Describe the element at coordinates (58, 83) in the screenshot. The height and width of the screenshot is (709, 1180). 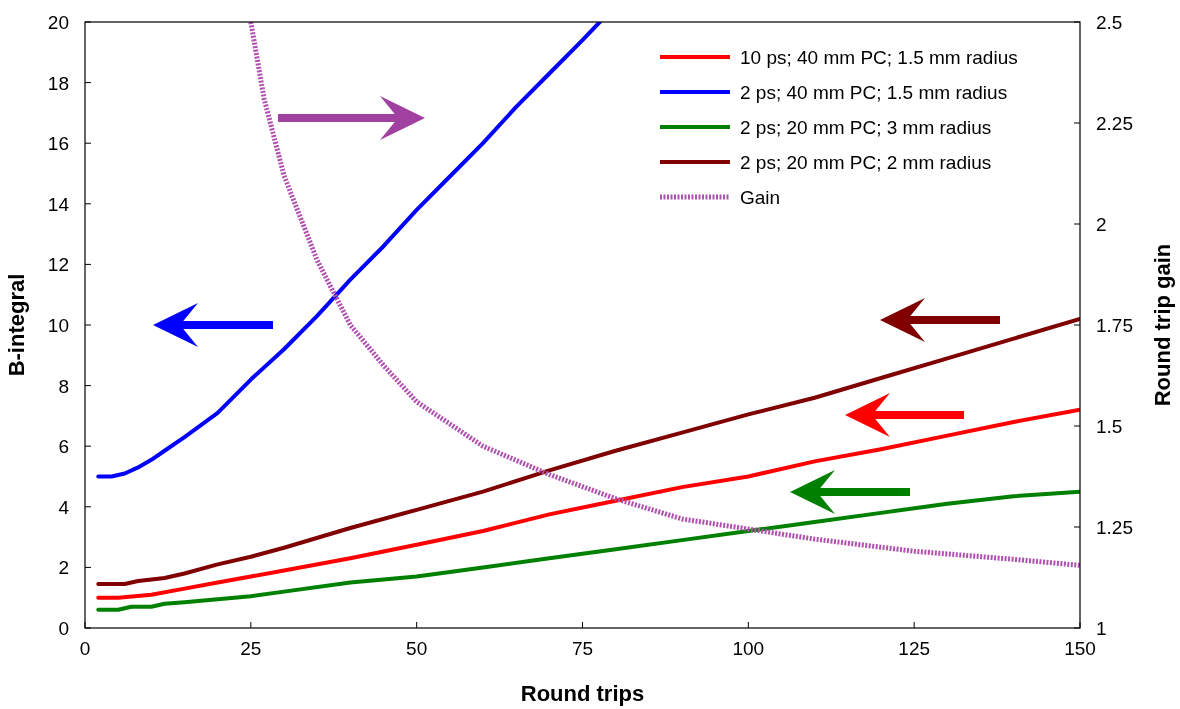
I see `y-tick-label: 18` at that location.